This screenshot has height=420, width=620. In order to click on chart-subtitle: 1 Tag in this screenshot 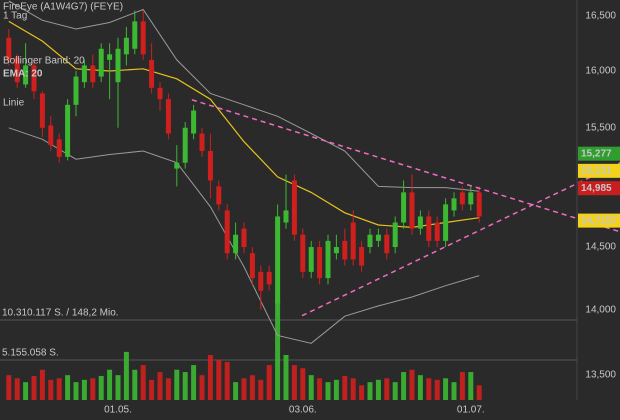, I will do `click(15, 16)`.